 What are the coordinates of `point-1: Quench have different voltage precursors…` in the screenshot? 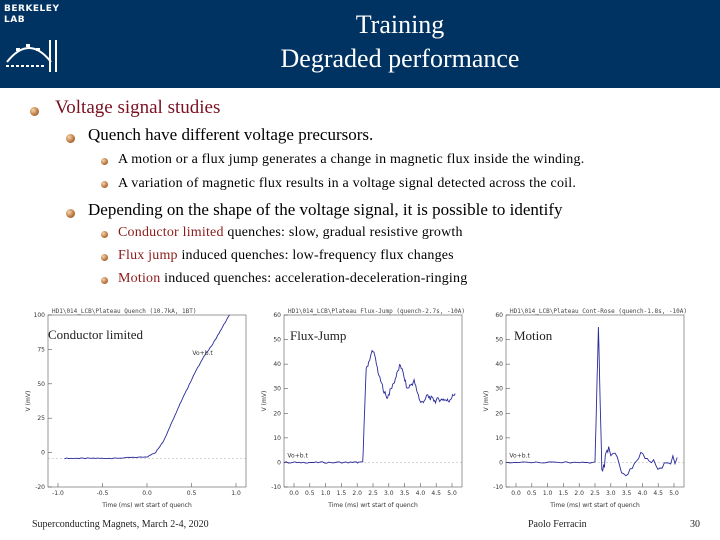 It's located at (231, 134).